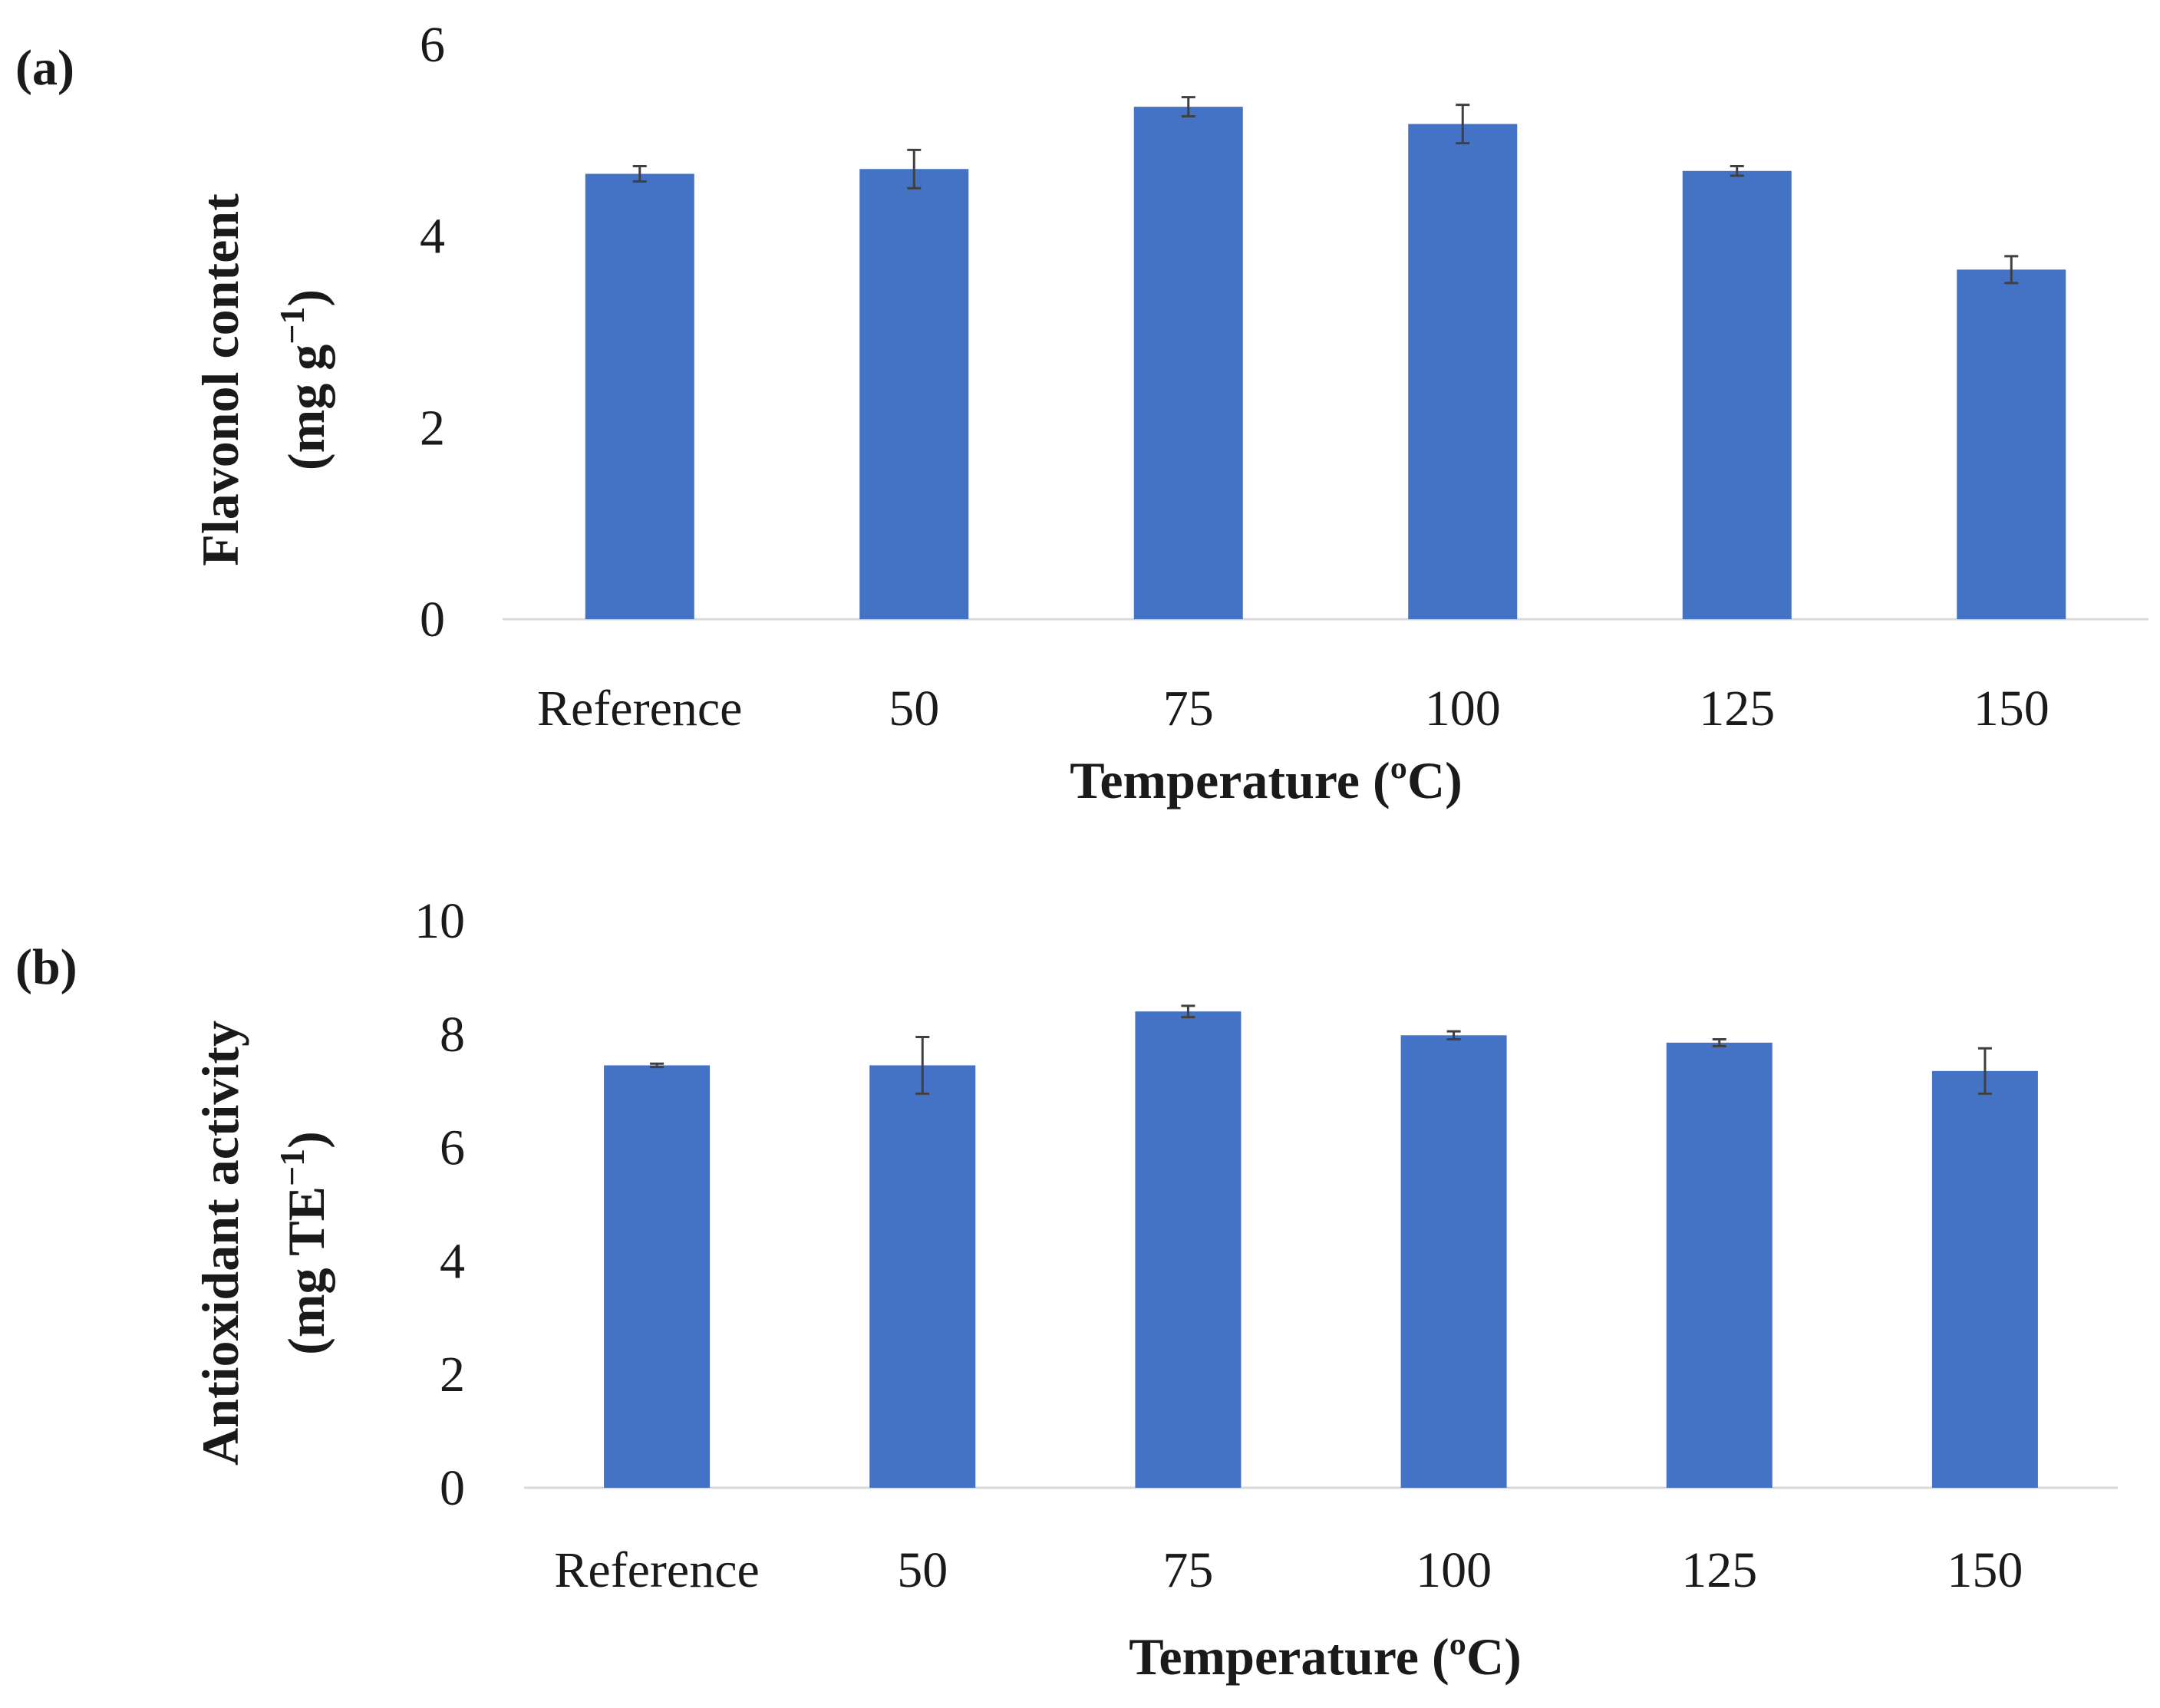 This screenshot has width=2160, height=1708. Describe the element at coordinates (452, 1035) in the screenshot. I see `y-tick-label: 8` at that location.